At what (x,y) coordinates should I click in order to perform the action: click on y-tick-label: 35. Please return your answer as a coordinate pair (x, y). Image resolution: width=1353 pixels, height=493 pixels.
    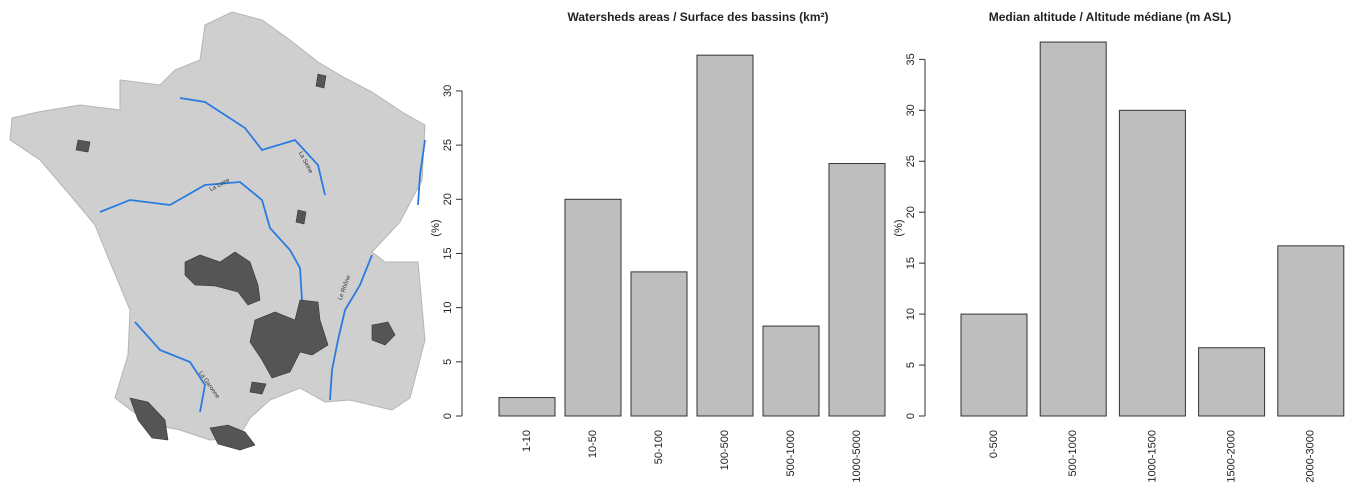
    Looking at the image, I should click on (911, 59).